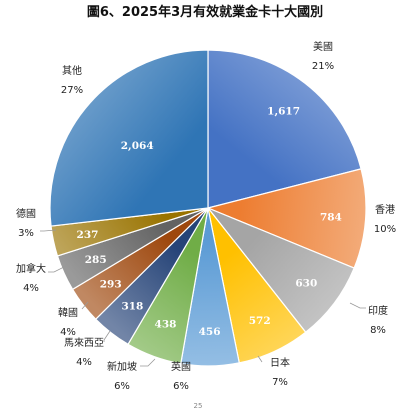 The image size is (410, 408). What do you see at coordinates (385, 210) in the screenshot?
I see `slice-category-label: 香港` at bounding box center [385, 210].